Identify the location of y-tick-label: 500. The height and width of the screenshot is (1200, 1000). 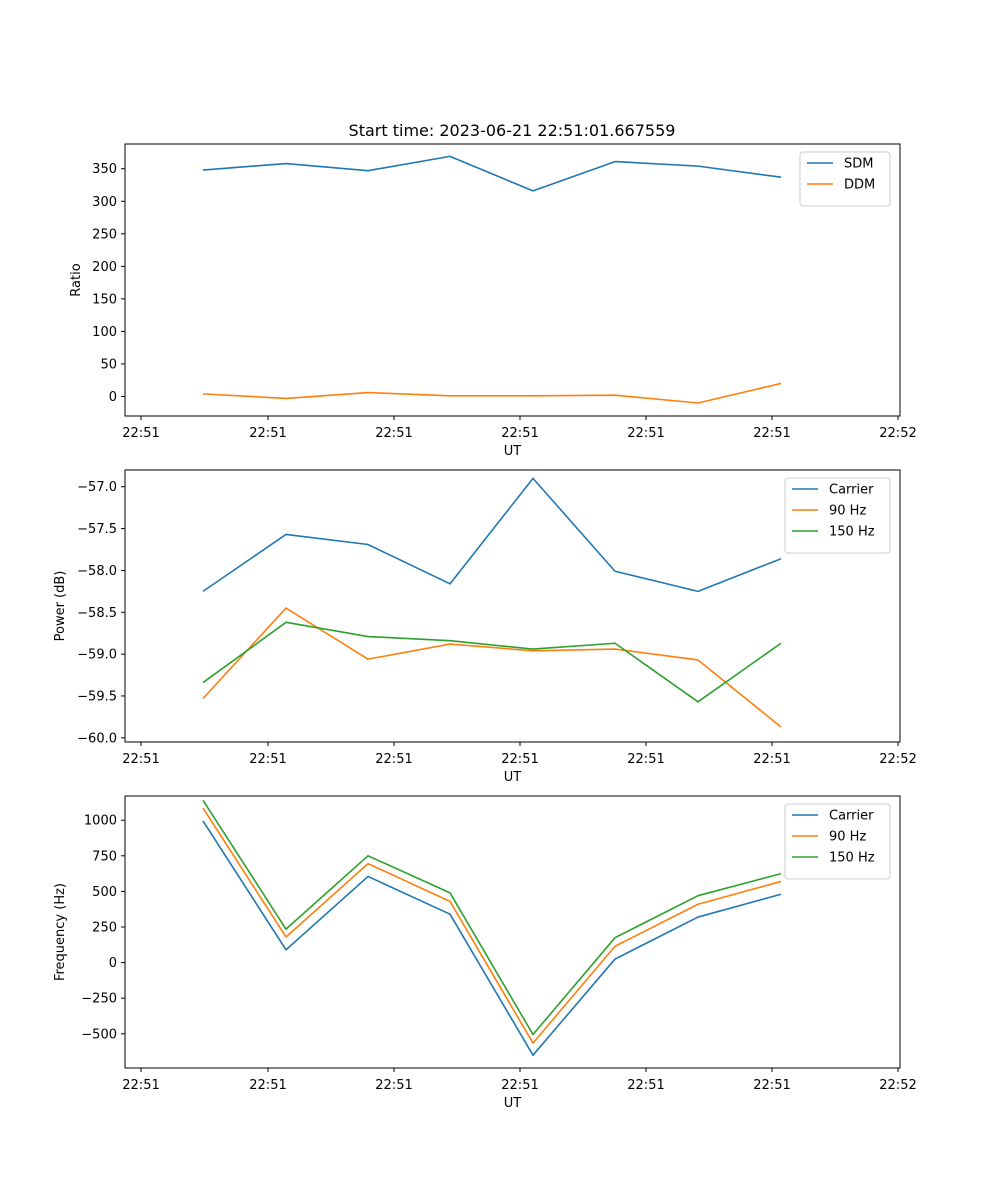
(104, 892).